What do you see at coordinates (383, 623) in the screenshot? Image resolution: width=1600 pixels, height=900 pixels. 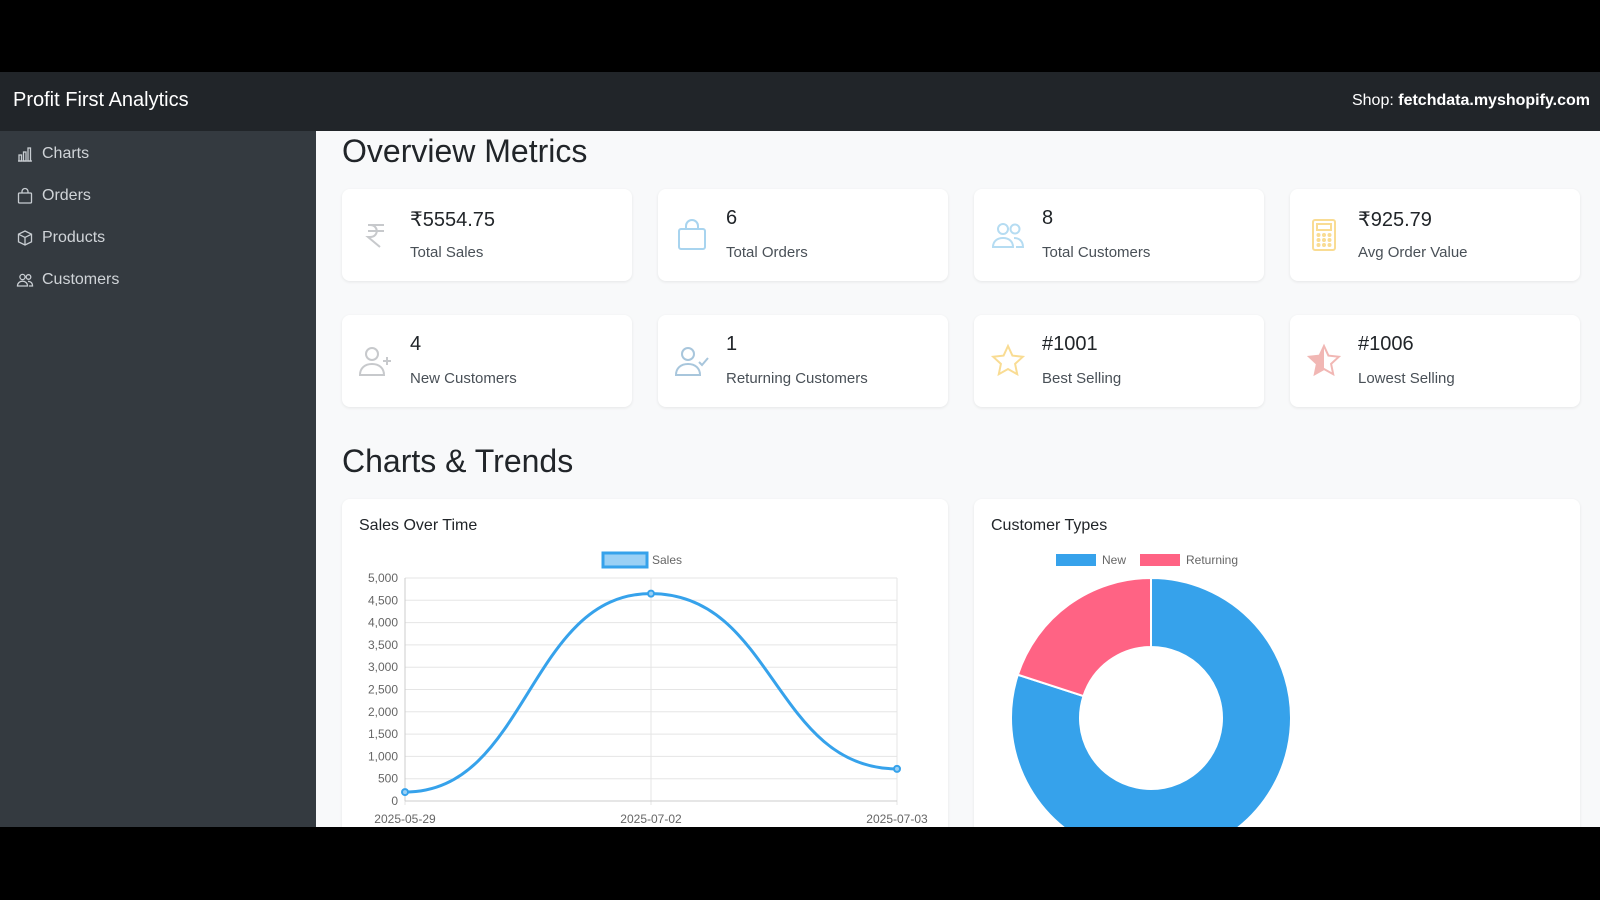 I see `y-tick-label: 4,000` at bounding box center [383, 623].